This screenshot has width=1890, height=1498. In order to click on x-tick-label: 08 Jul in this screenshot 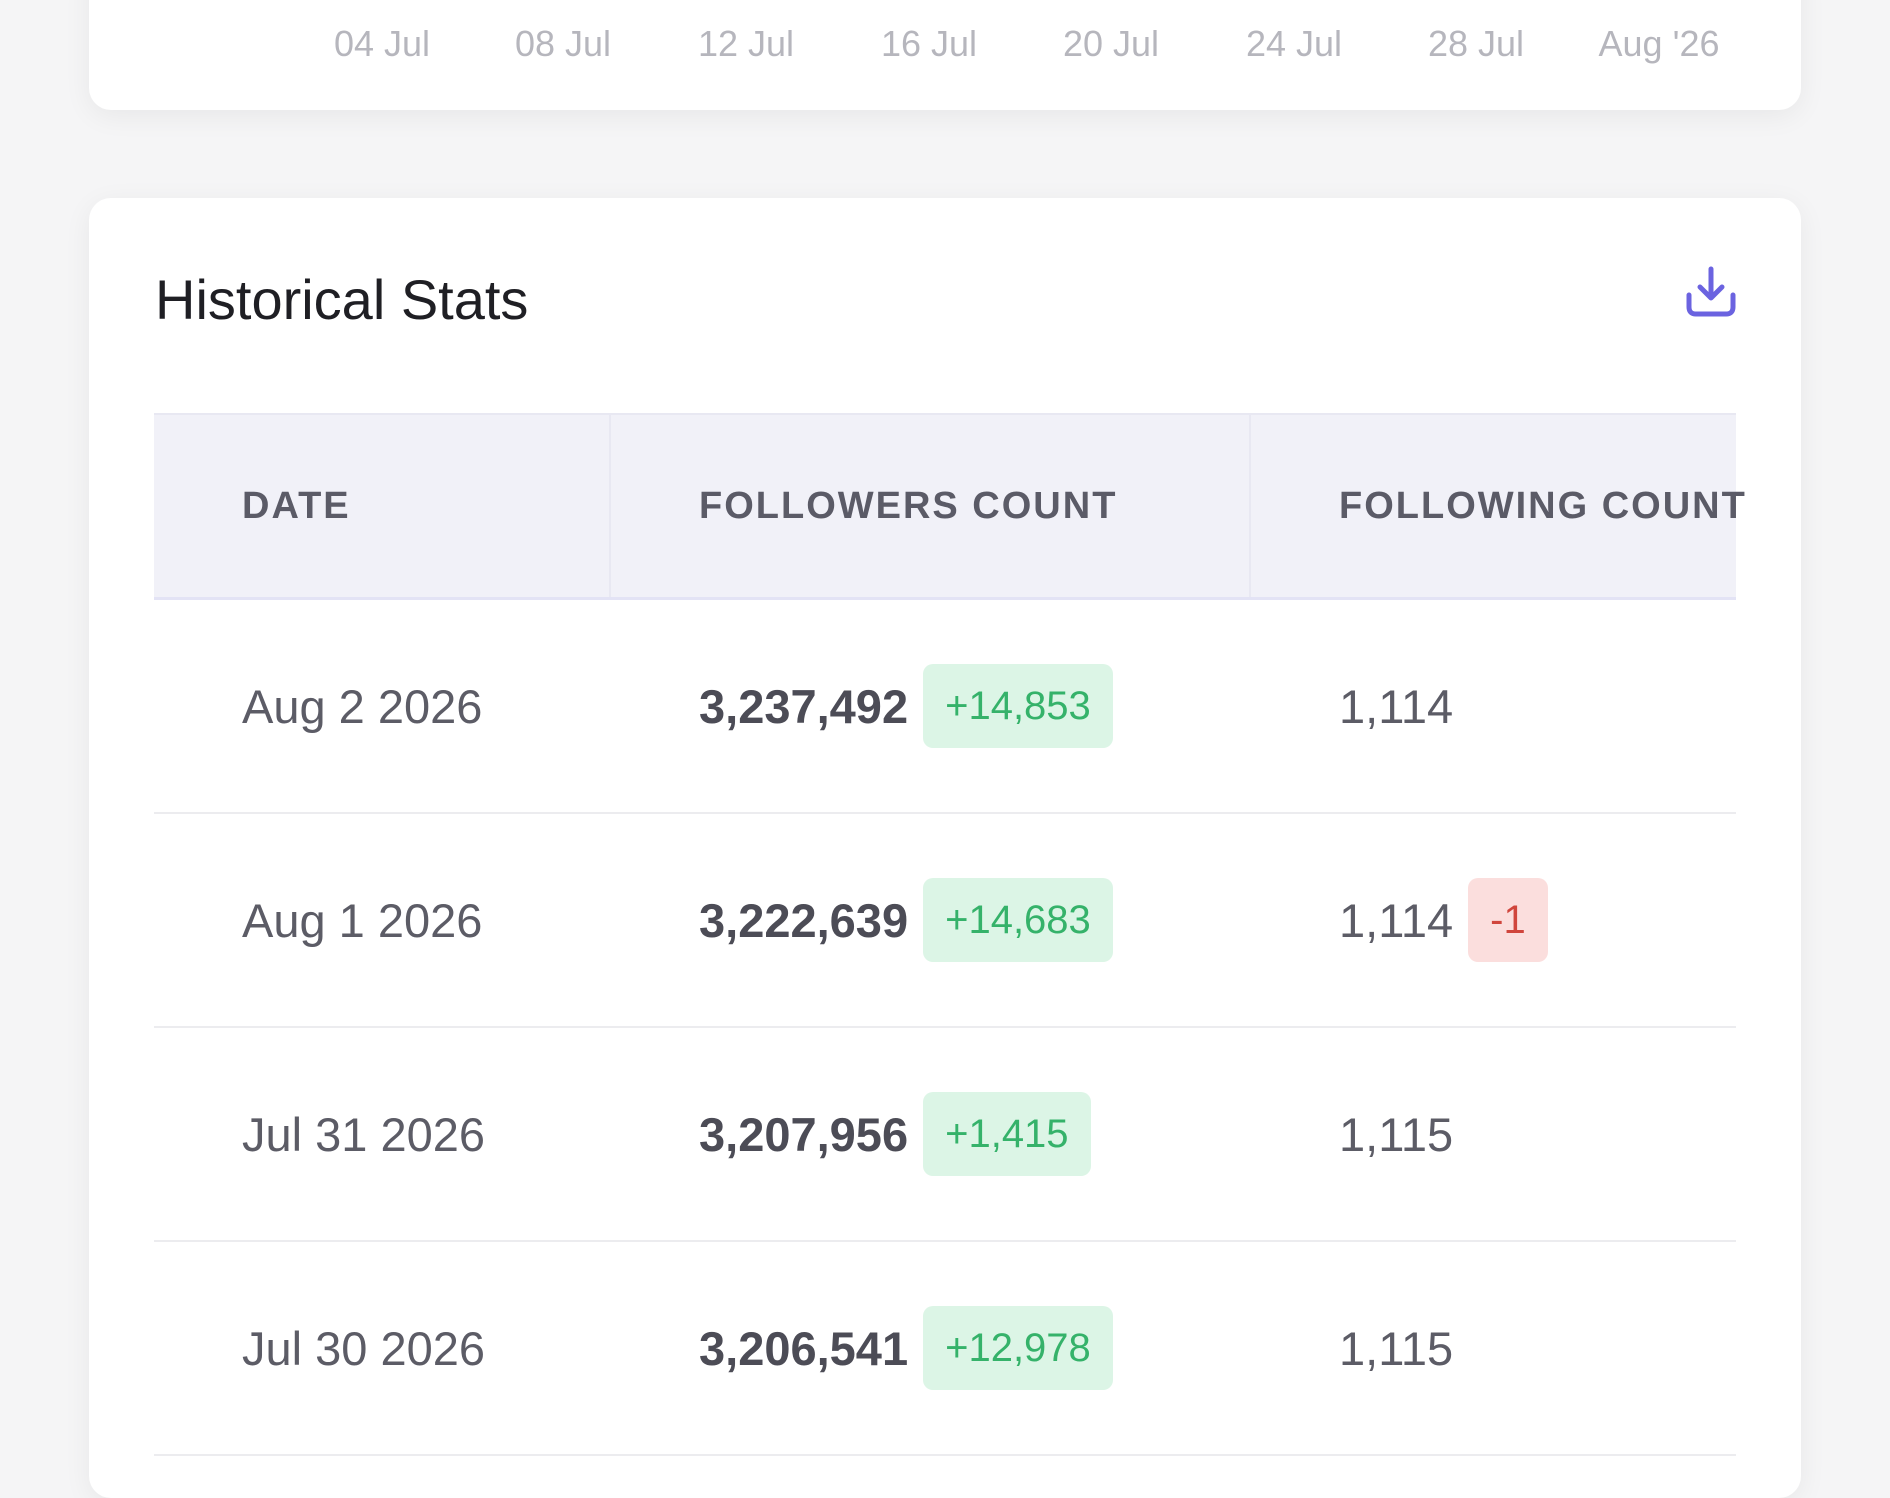, I will do `click(563, 43)`.